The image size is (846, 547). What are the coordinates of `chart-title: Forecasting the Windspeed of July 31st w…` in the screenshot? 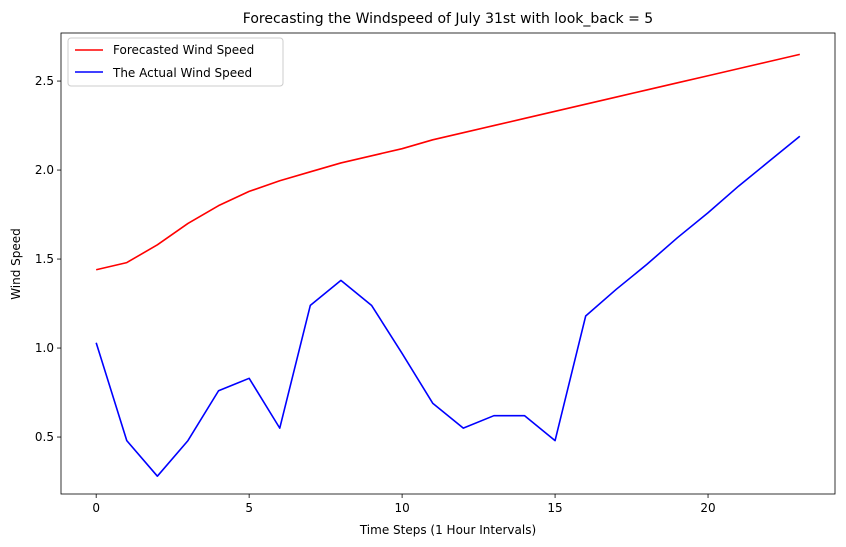 It's located at (448, 19).